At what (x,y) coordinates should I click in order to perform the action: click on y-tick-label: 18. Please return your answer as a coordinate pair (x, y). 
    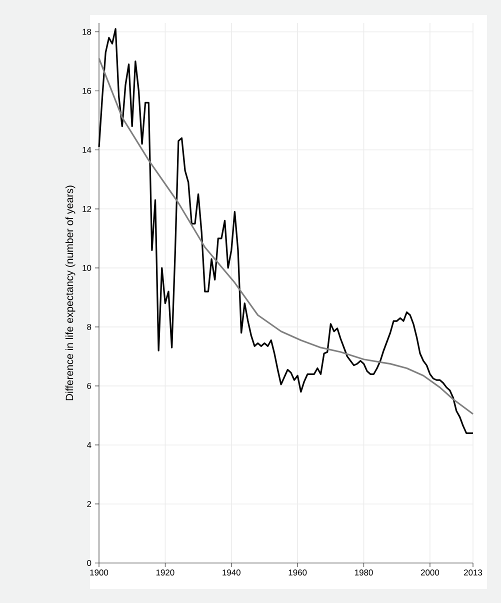
    Looking at the image, I should click on (87, 31).